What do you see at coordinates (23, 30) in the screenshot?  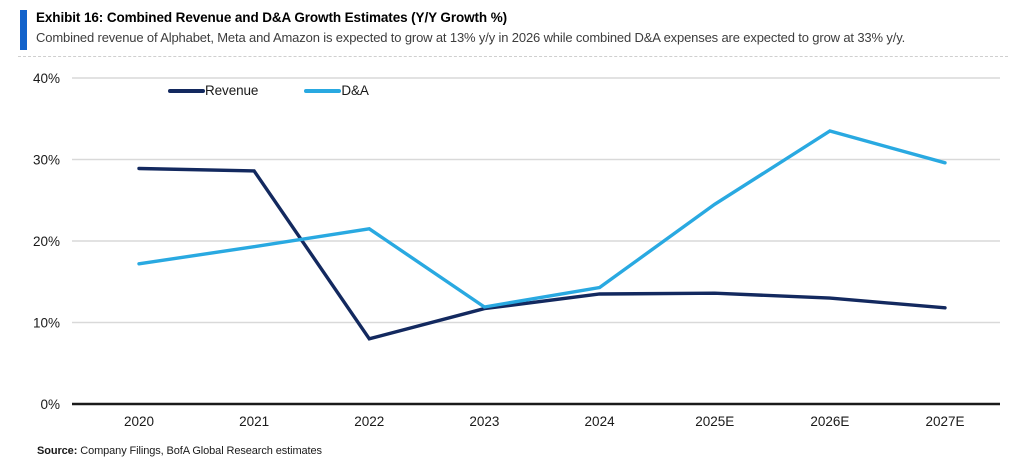 I see `exhibit-accent-bar` at bounding box center [23, 30].